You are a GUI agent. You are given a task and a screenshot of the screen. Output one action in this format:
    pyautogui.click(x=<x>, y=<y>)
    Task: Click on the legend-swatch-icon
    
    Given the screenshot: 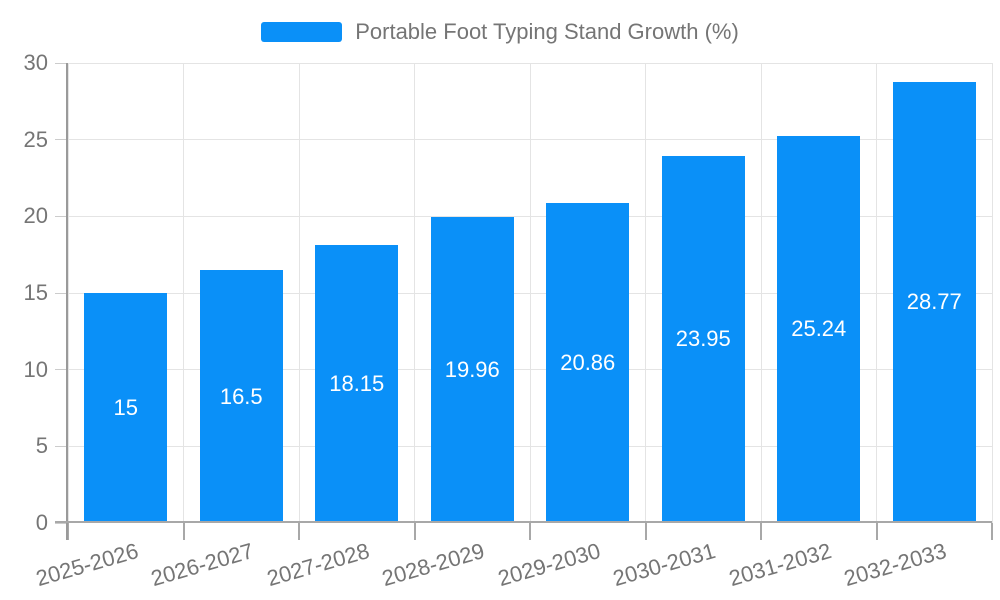 What is the action you would take?
    pyautogui.click(x=302, y=32)
    